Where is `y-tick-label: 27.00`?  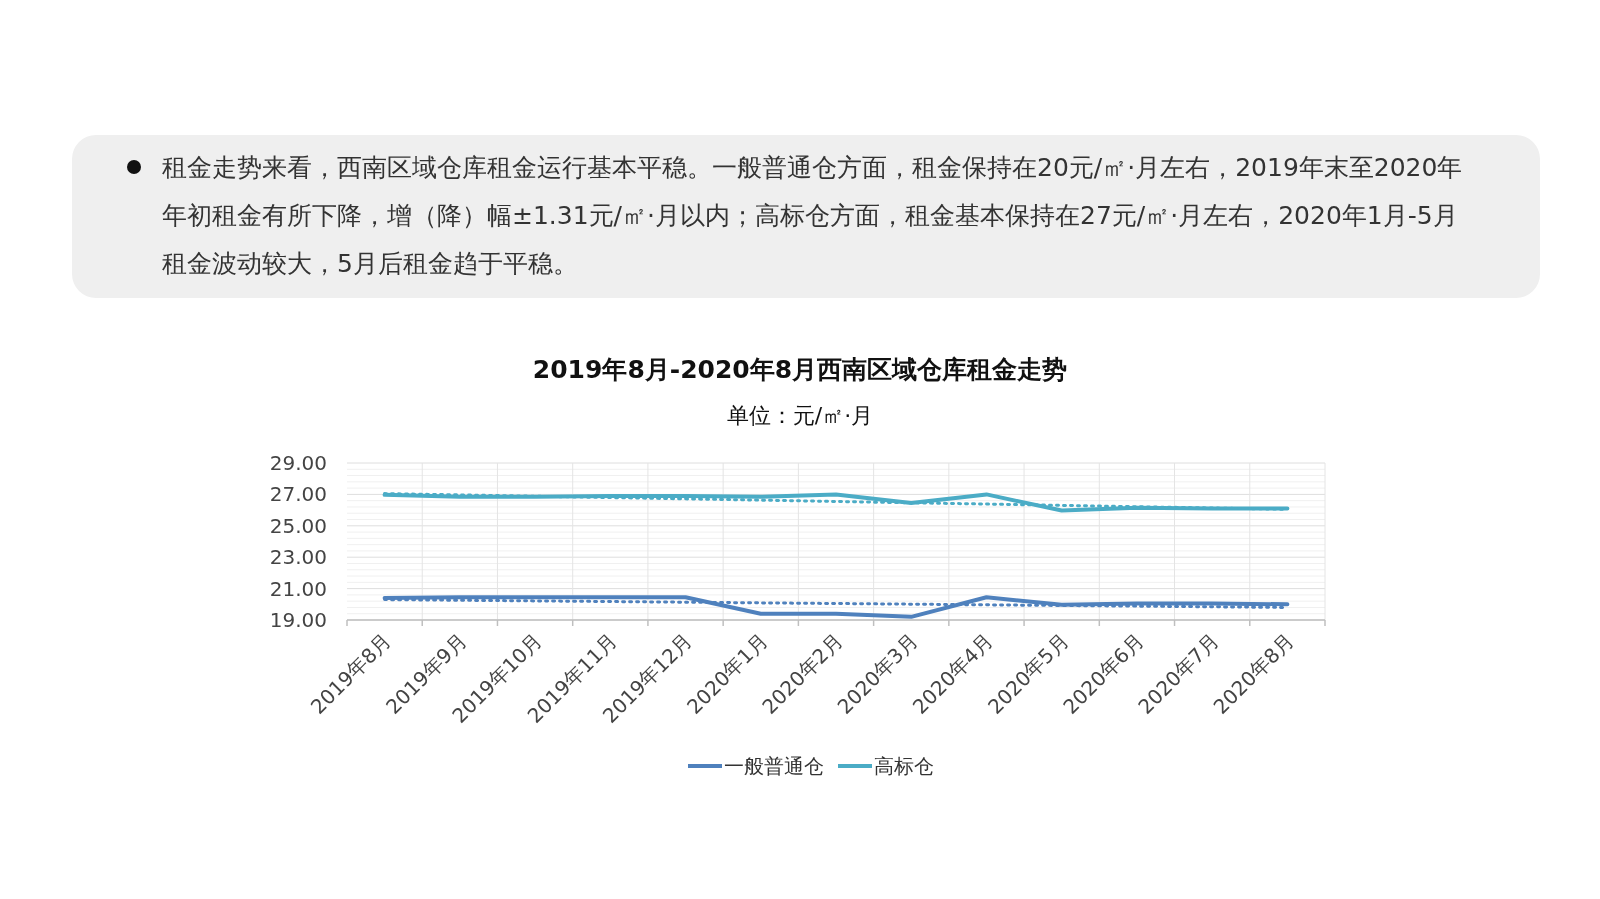 y-tick-label: 27.00 is located at coordinates (298, 494).